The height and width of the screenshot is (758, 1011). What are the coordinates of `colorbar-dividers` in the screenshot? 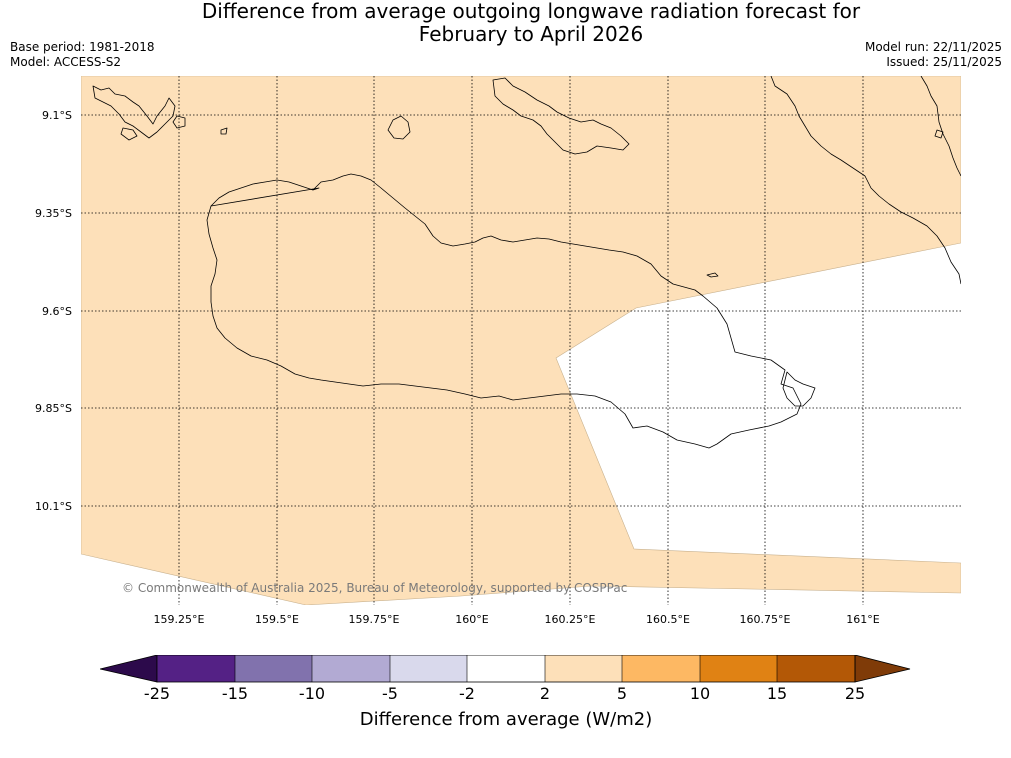 It's located at (506, 668).